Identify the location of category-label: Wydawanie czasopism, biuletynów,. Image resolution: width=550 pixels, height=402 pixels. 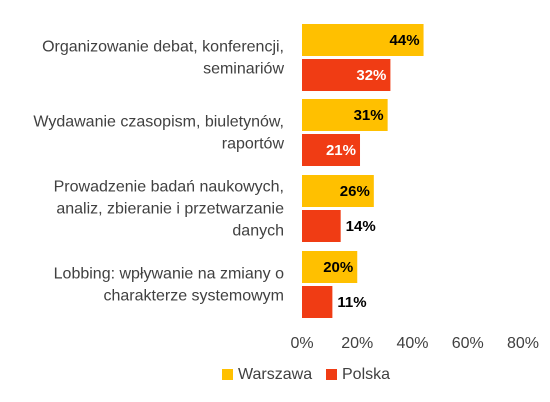
(158, 122).